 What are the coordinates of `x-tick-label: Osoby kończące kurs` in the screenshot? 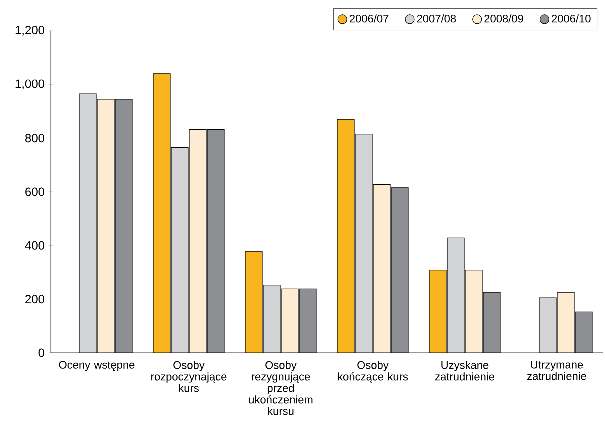 It's located at (373, 372).